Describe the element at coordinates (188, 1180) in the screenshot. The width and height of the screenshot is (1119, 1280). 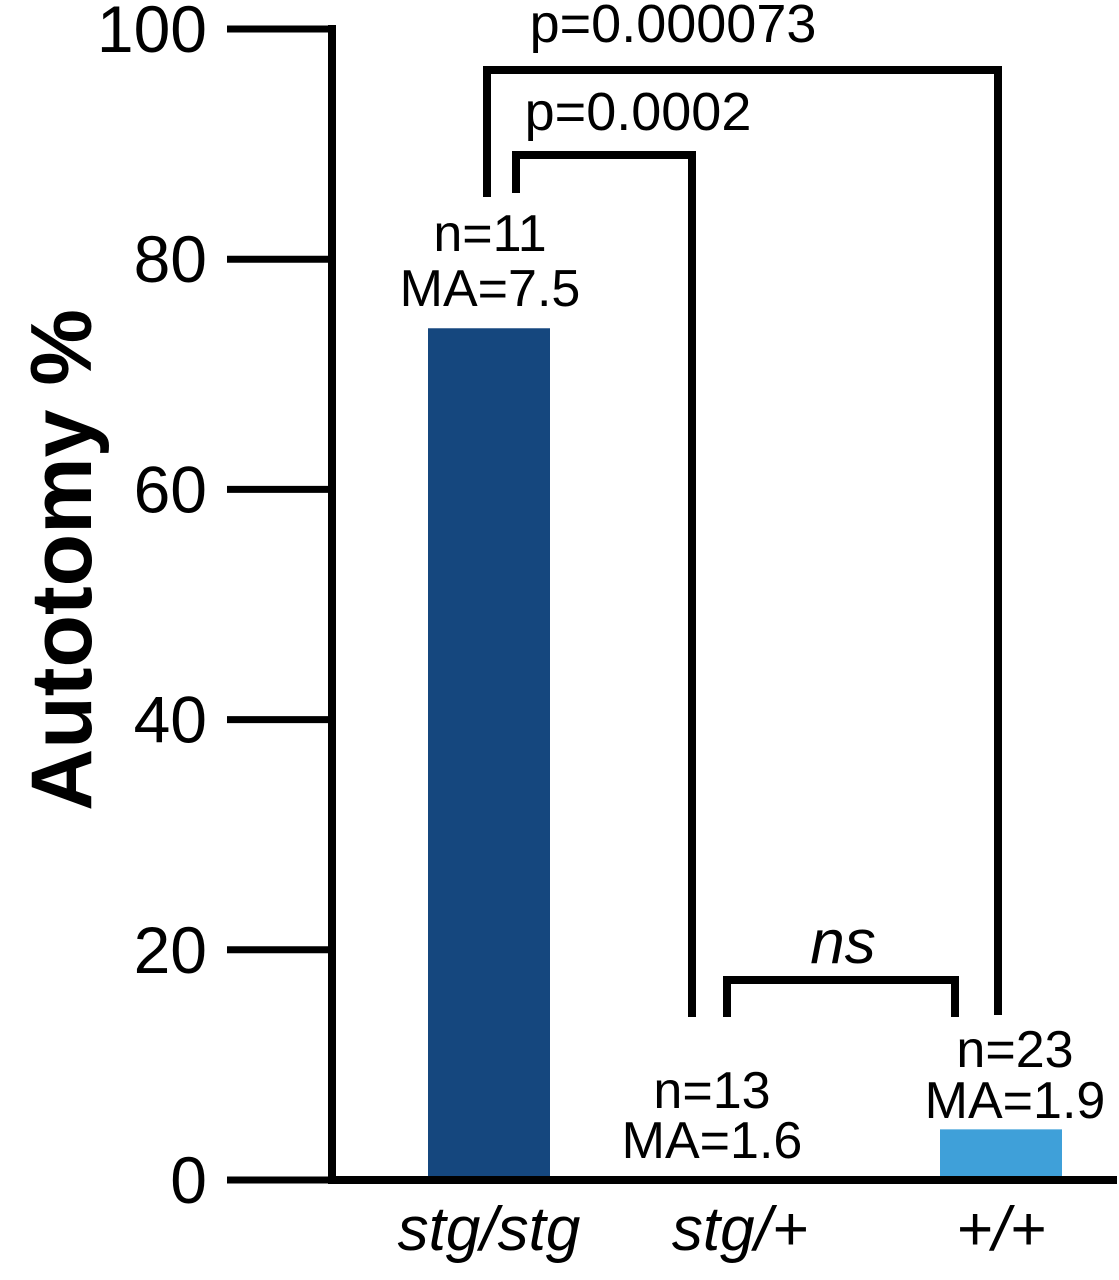
I see `y-tick-label-0: 0` at that location.